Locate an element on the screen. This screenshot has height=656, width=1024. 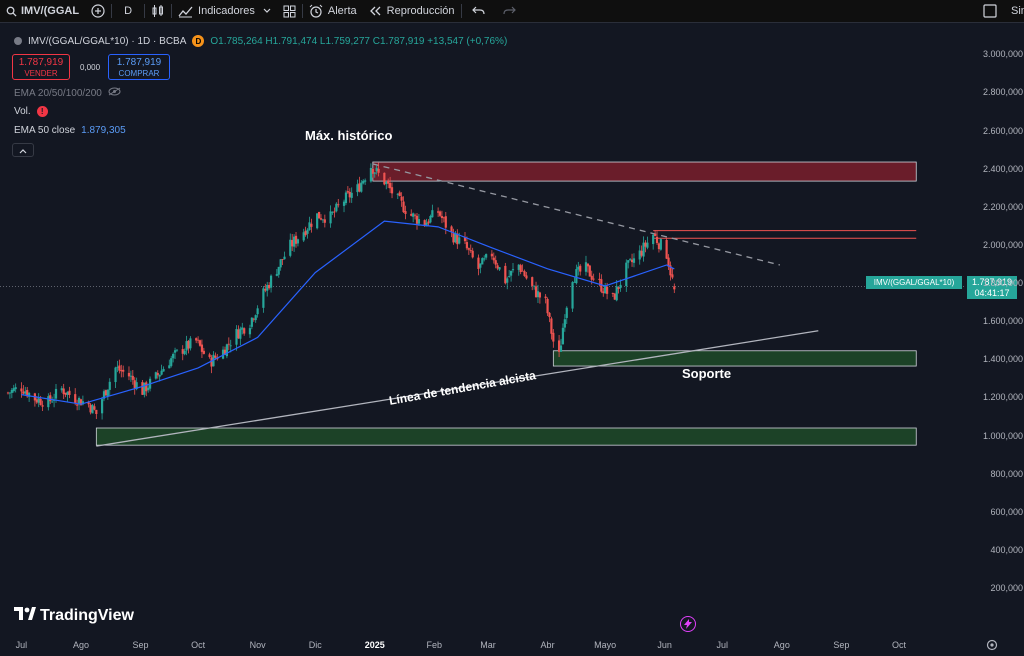
redo-button is located at coordinates (509, 11).